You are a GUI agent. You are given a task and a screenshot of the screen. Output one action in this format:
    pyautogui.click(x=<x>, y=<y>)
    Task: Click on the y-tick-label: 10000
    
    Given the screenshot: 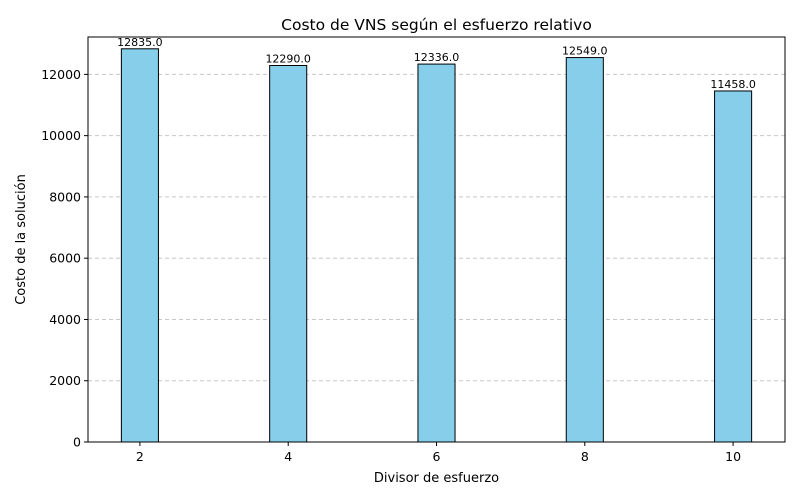 What is the action you would take?
    pyautogui.click(x=61, y=135)
    